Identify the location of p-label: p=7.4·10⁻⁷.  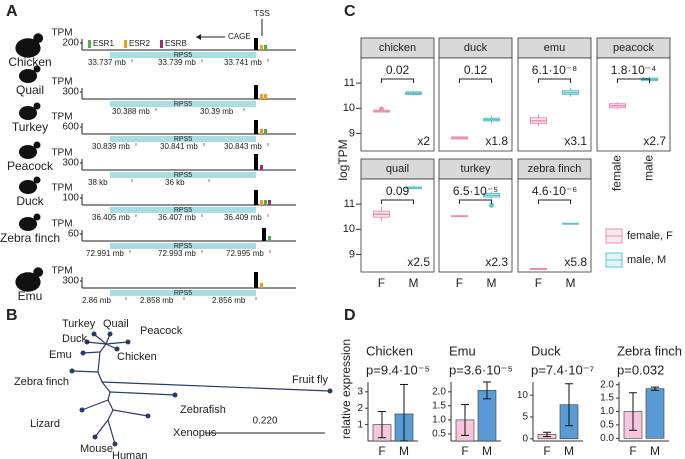
(563, 369).